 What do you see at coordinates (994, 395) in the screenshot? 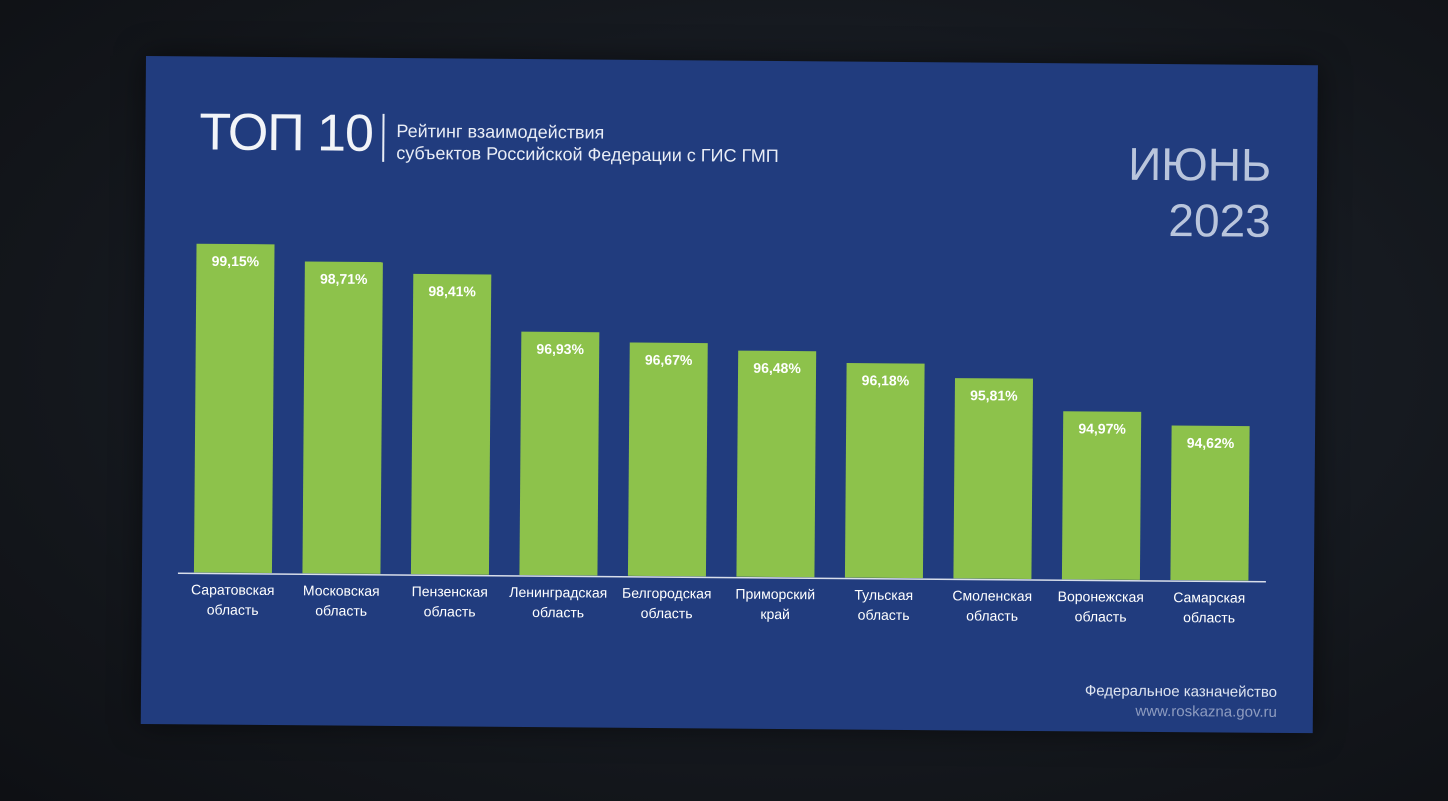
I see `bar-value-label-8: 95,81%` at bounding box center [994, 395].